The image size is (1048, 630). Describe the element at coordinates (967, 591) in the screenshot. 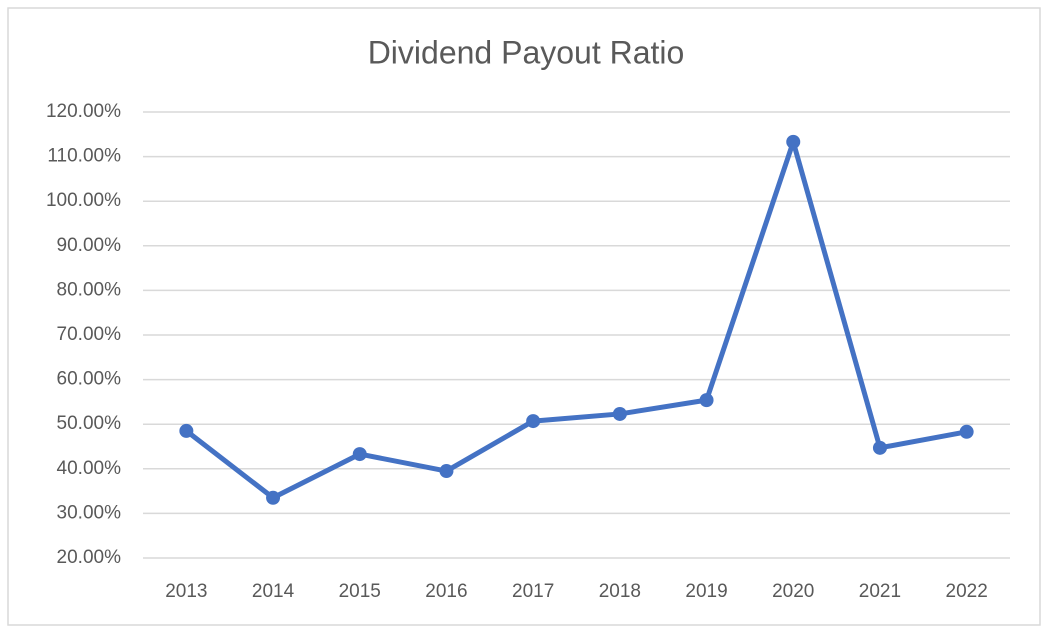

I see `x-tick-label: 2022` at that location.